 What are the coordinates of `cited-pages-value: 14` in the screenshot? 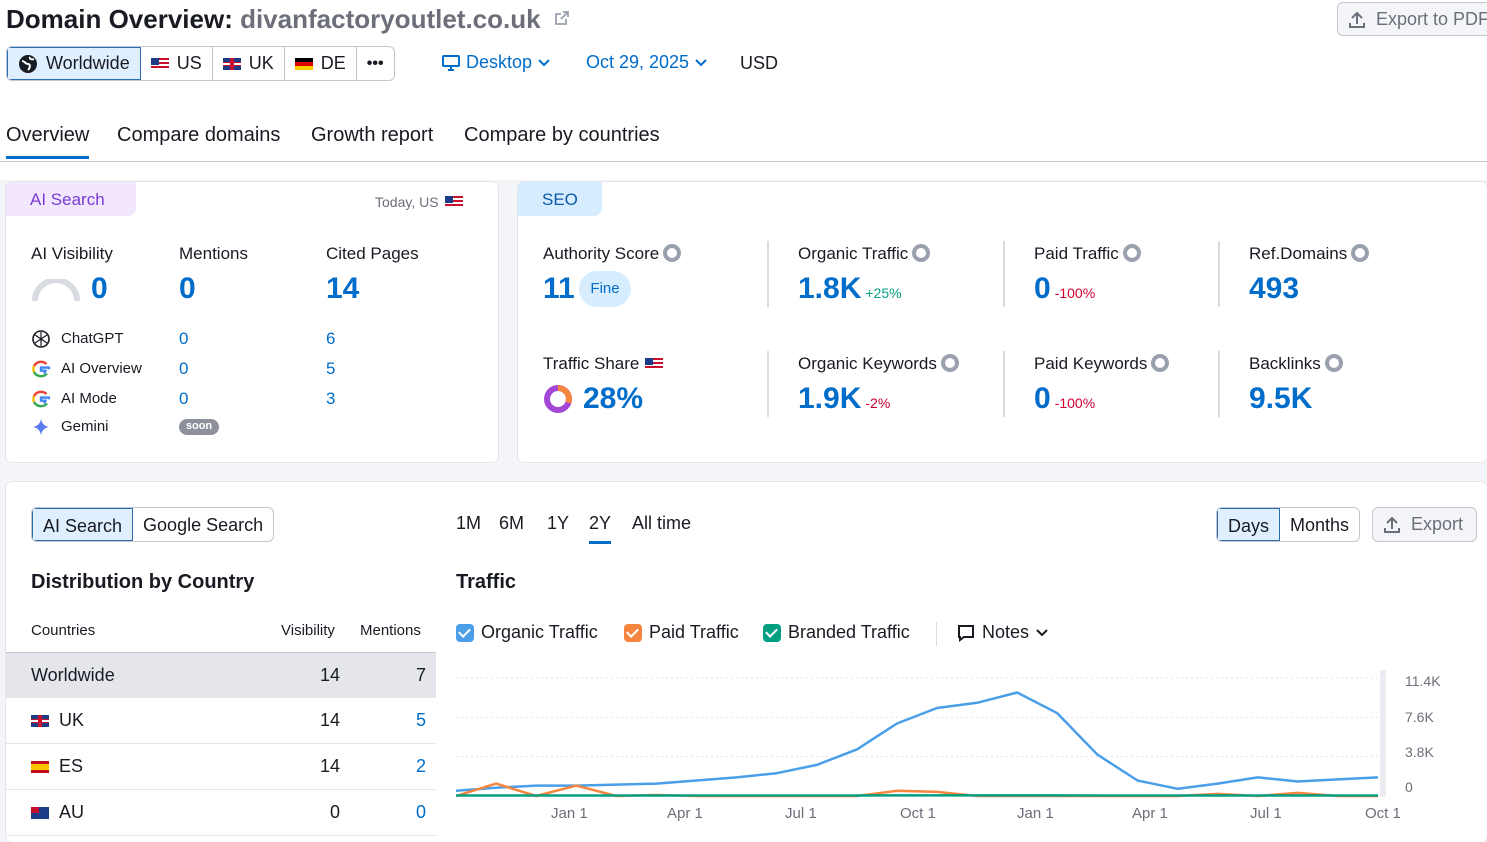 It's located at (342, 289).